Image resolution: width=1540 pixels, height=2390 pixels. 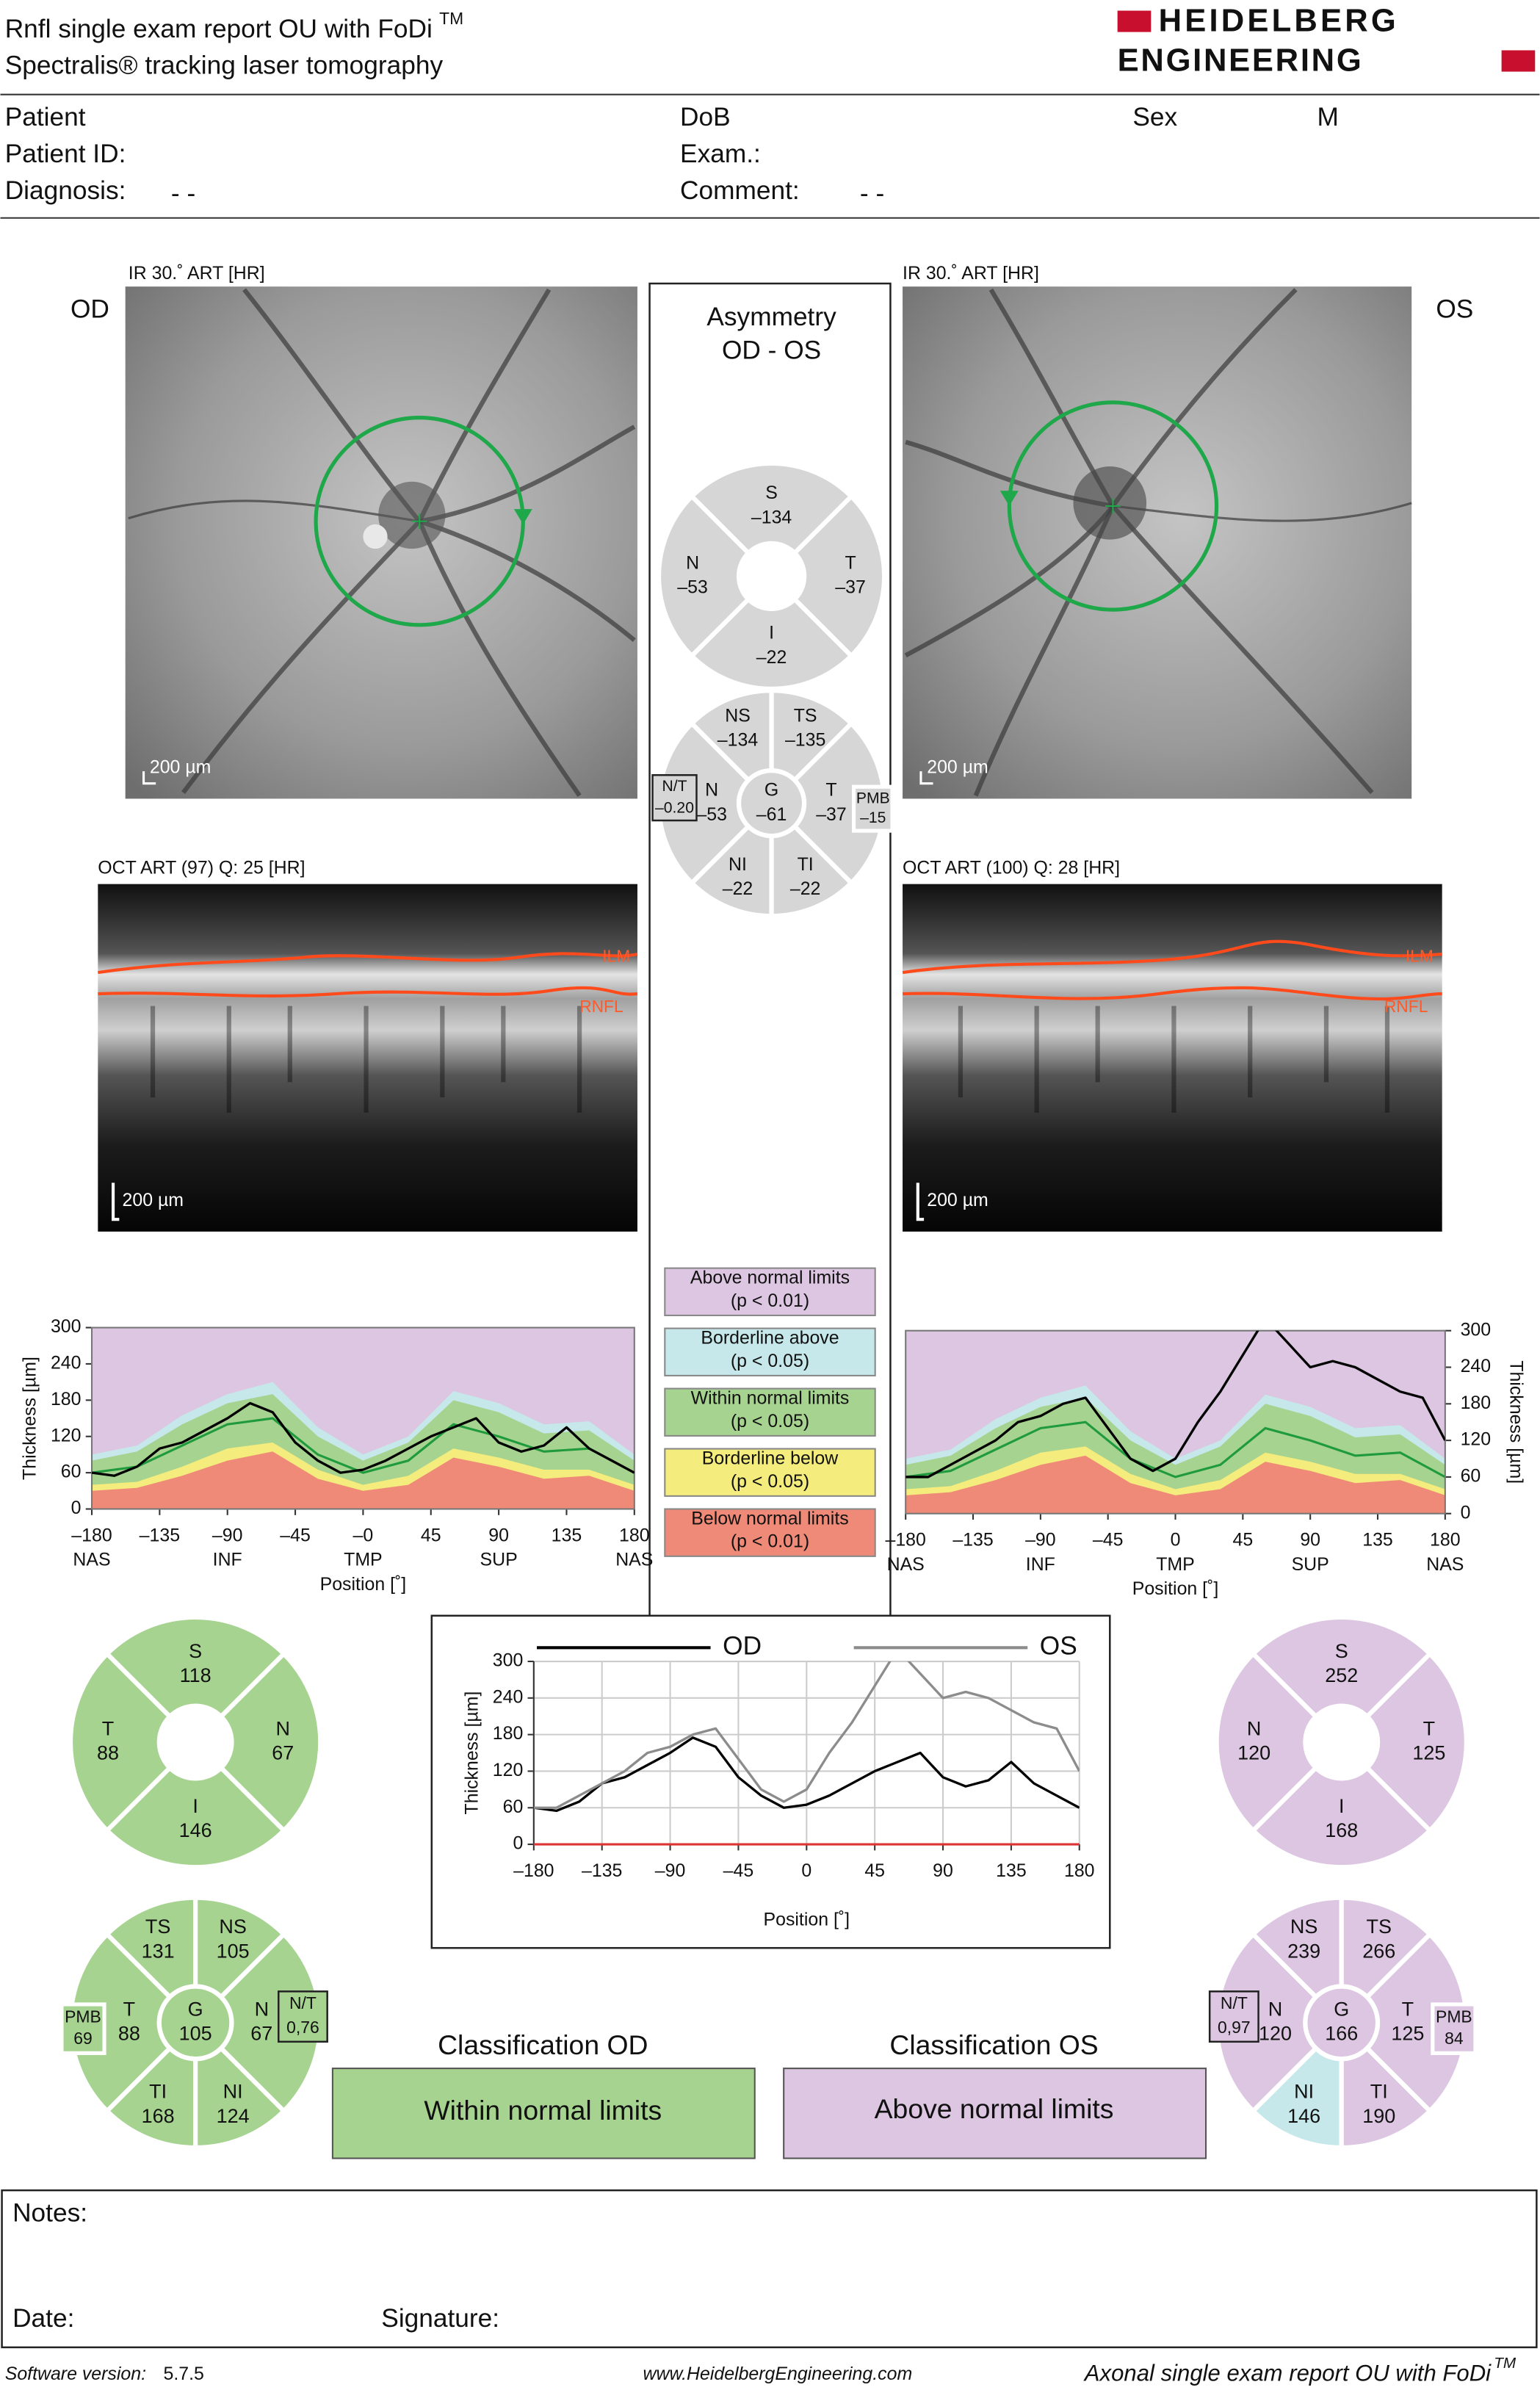 What do you see at coordinates (567, 1535) in the screenshot?
I see `x-tick-label: 135` at bounding box center [567, 1535].